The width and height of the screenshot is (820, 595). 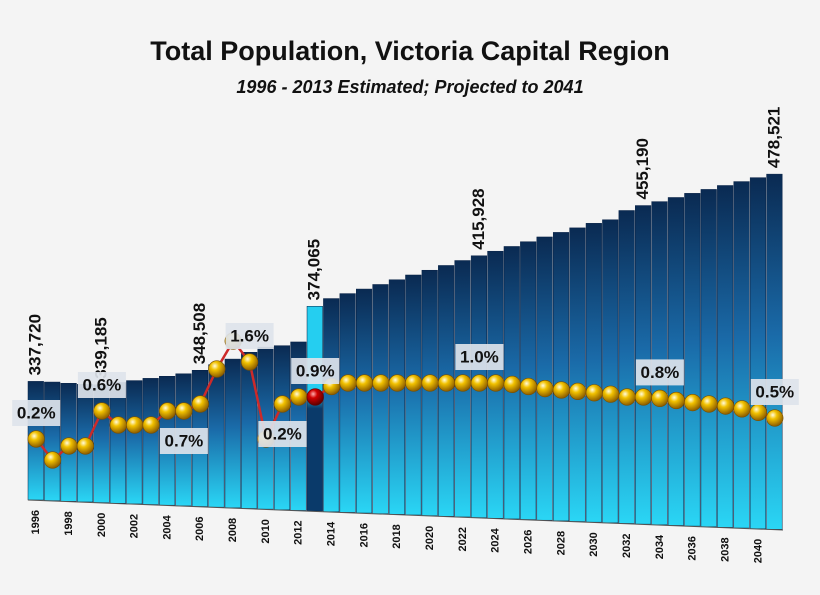 What do you see at coordinates (314, 269) in the screenshot?
I see `population-value-label: 374,065` at bounding box center [314, 269].